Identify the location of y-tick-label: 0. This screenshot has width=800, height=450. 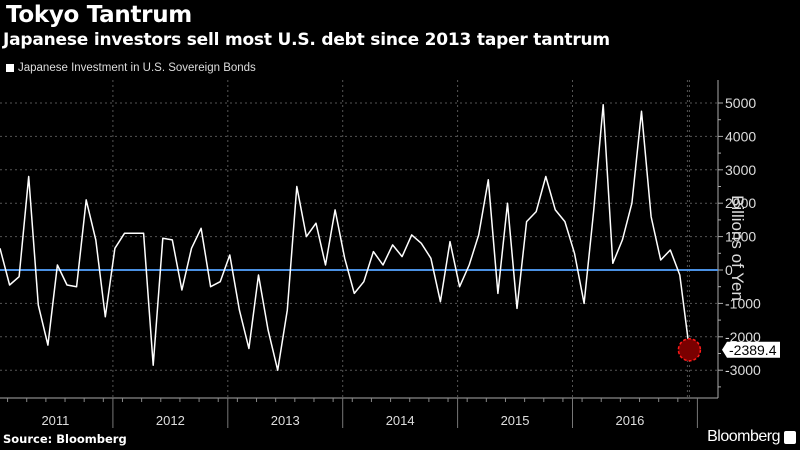
(729, 270).